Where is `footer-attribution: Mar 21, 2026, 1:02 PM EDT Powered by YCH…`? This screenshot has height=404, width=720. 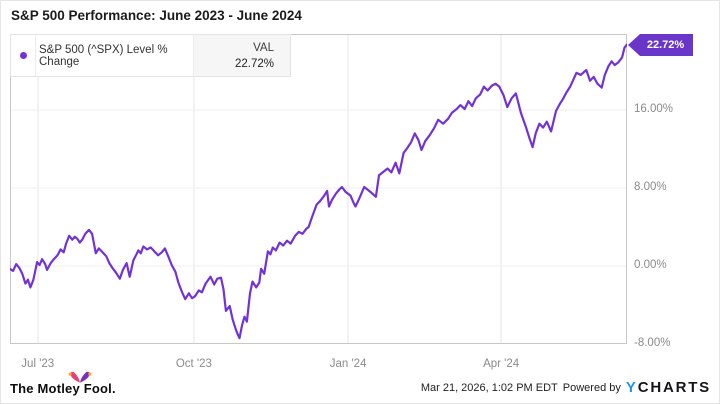 footer-attribution: Mar 21, 2026, 1:02 PM EDT Powered by YCH… is located at coordinates (566, 387).